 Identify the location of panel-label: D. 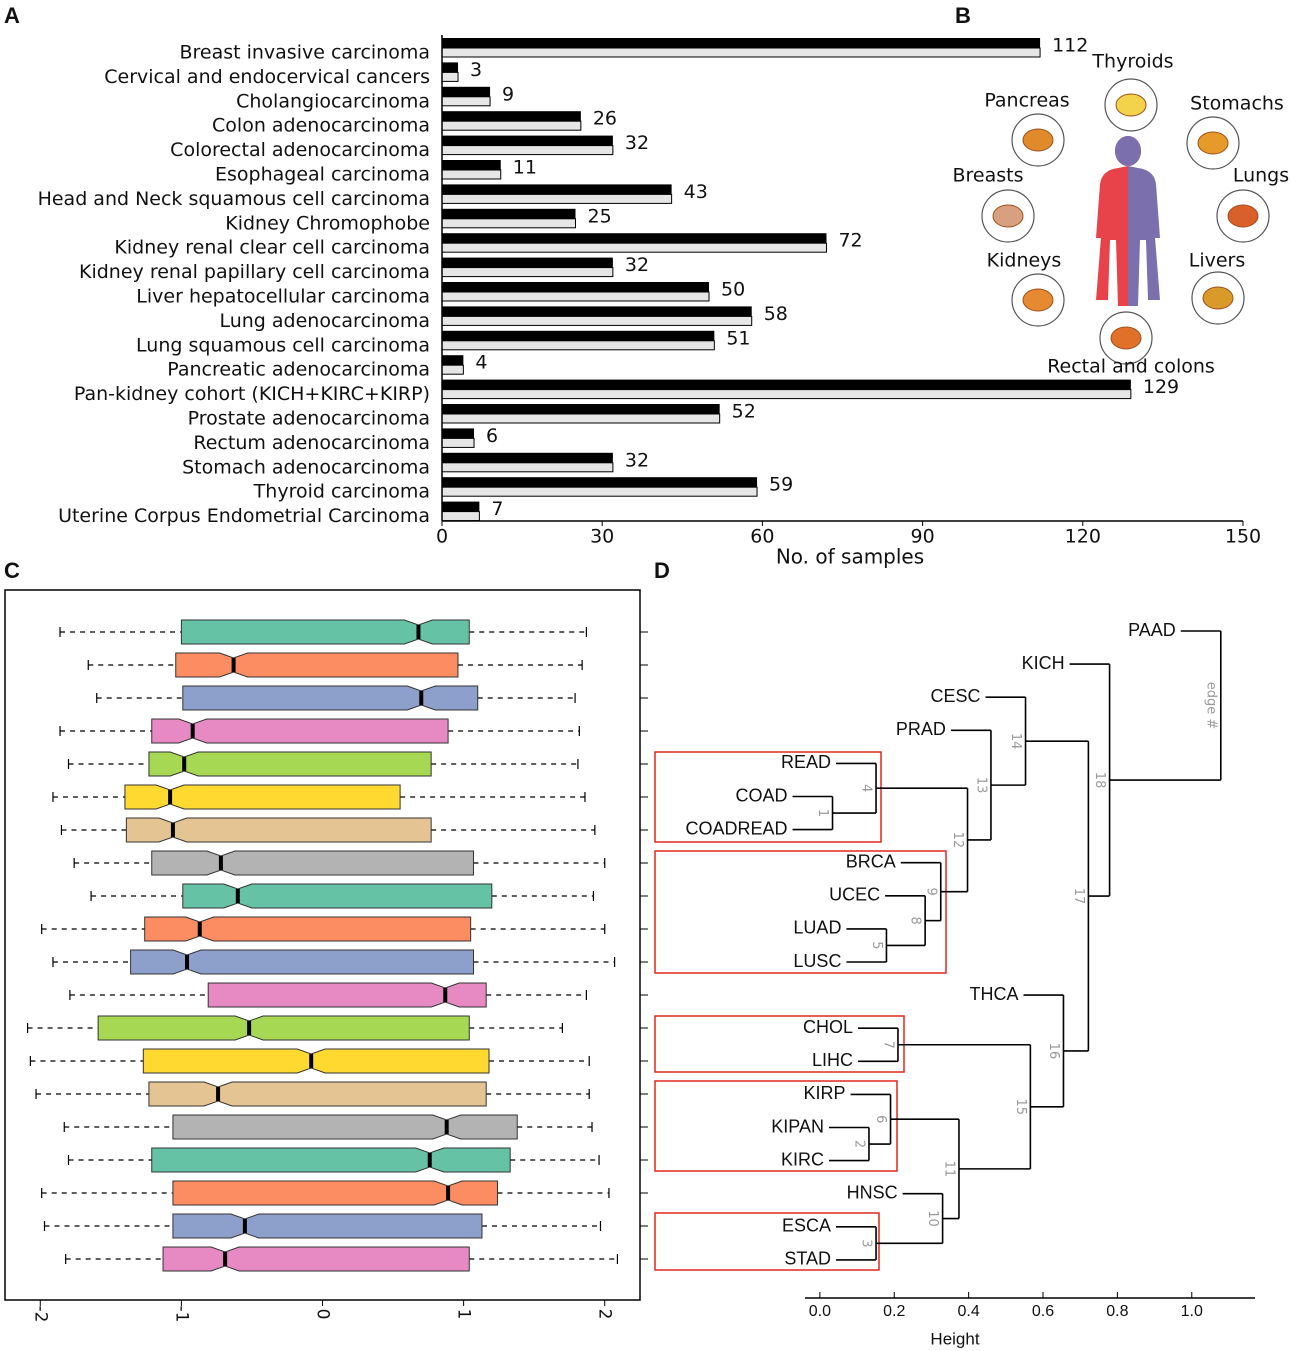
(662, 570).